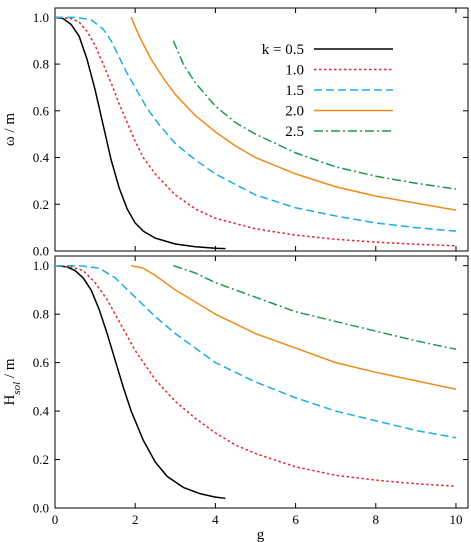 The image size is (471, 542). Describe the element at coordinates (135, 519) in the screenshot. I see `x-tick-label: 2` at that location.